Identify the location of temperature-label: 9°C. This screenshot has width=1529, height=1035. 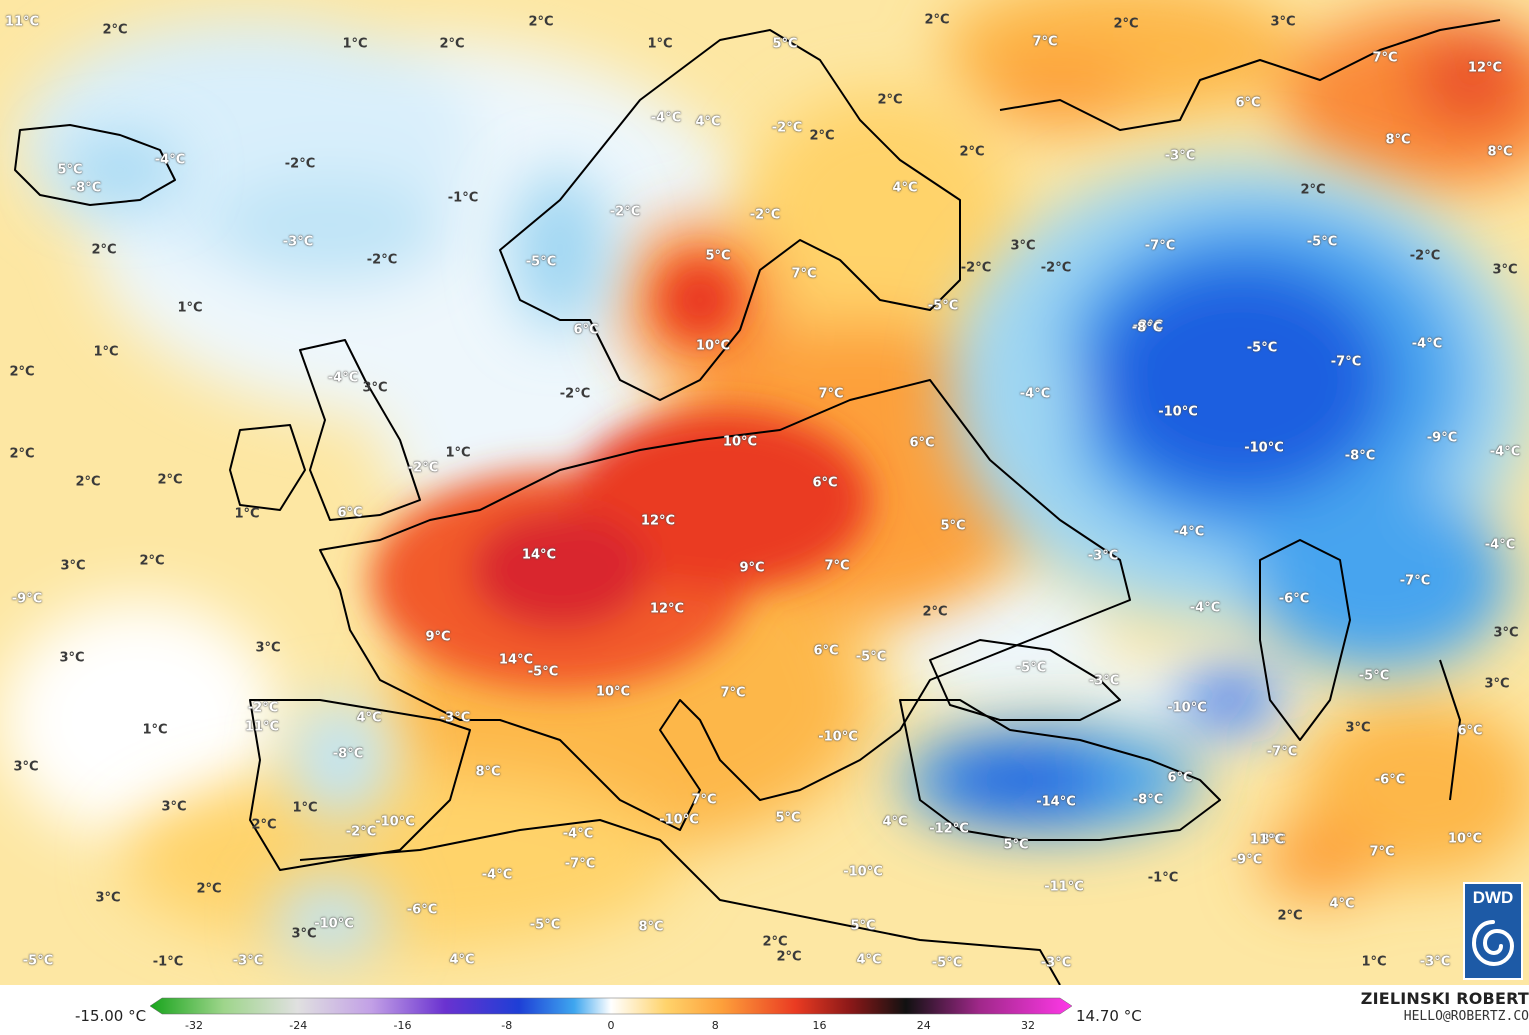
(438, 637).